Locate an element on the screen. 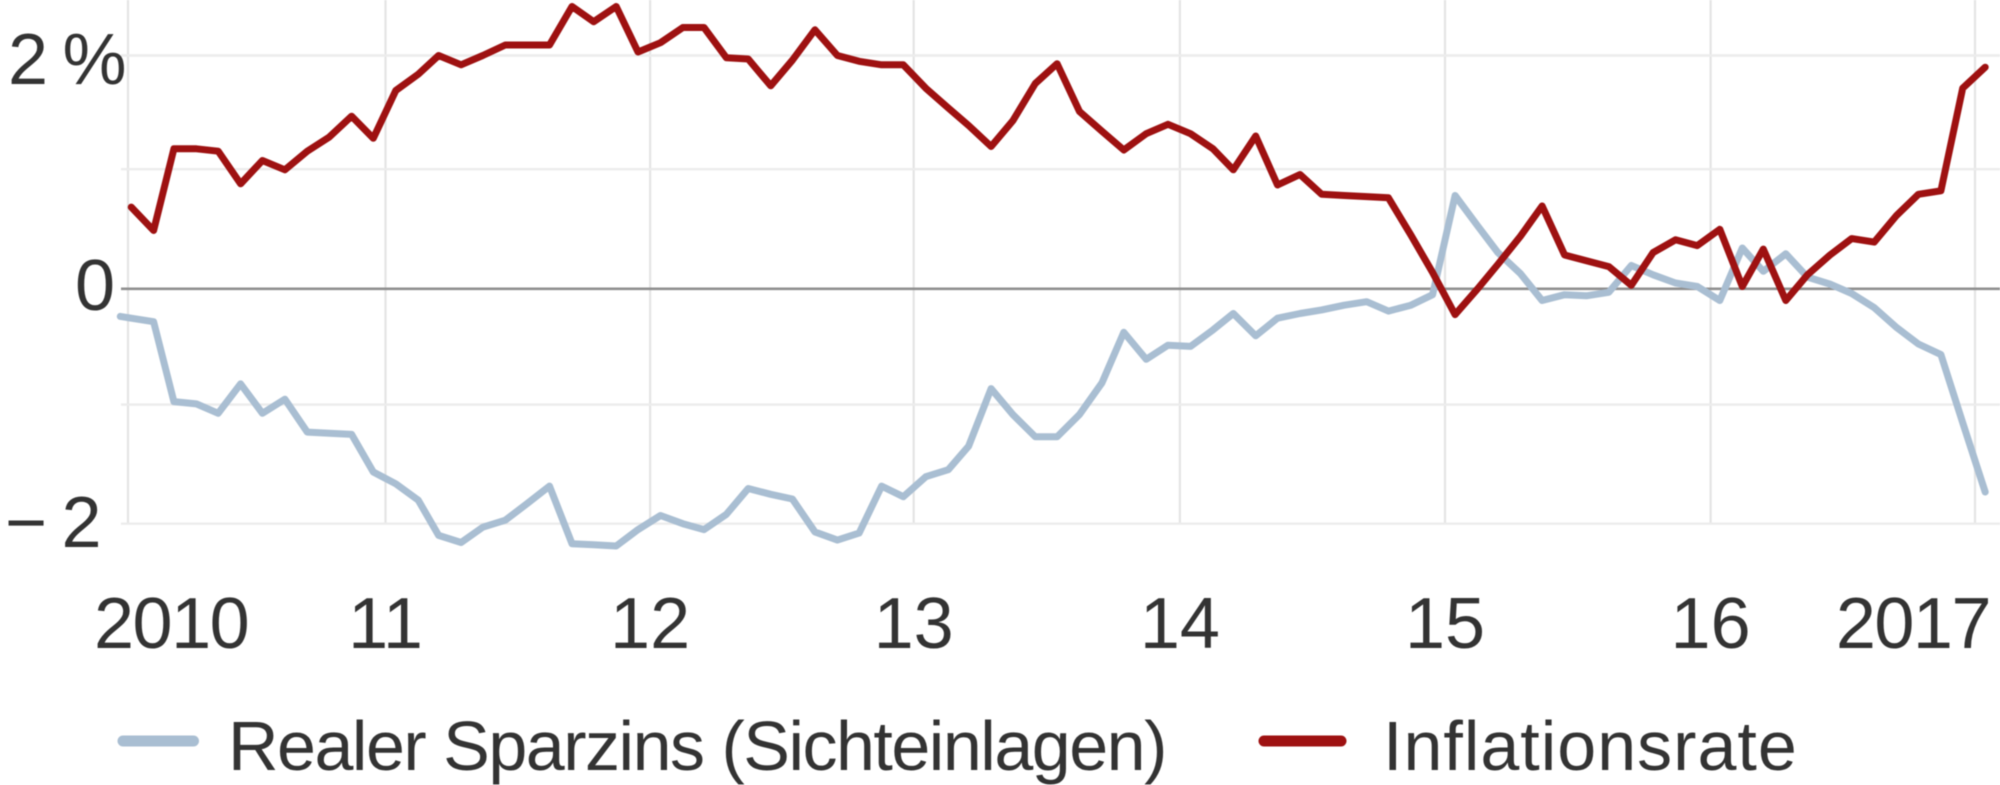 The height and width of the screenshot is (785, 2000). svg-text: 2 % is located at coordinates (67, 60).